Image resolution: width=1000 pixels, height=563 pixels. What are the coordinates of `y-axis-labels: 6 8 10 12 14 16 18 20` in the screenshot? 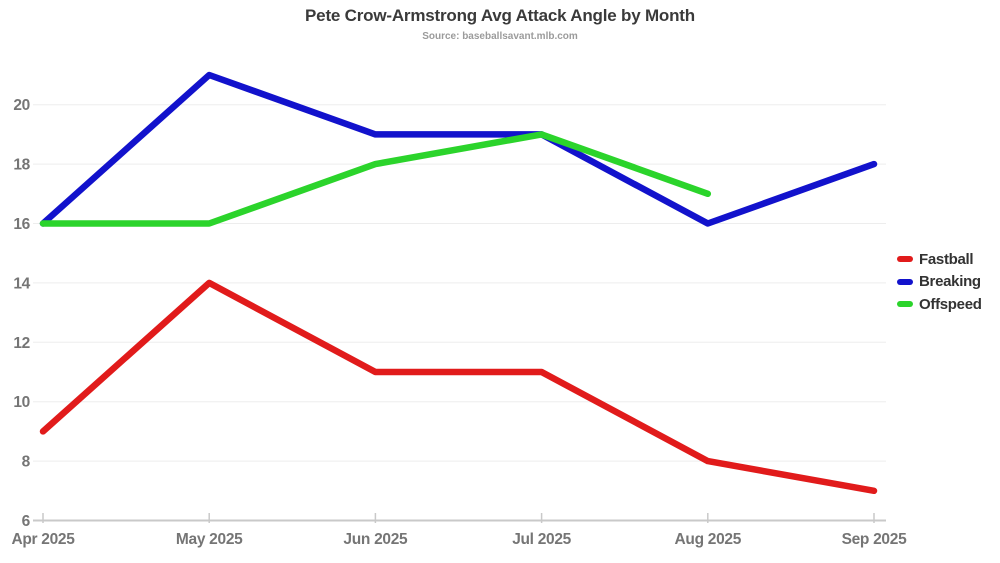 It's located at (22, 313).